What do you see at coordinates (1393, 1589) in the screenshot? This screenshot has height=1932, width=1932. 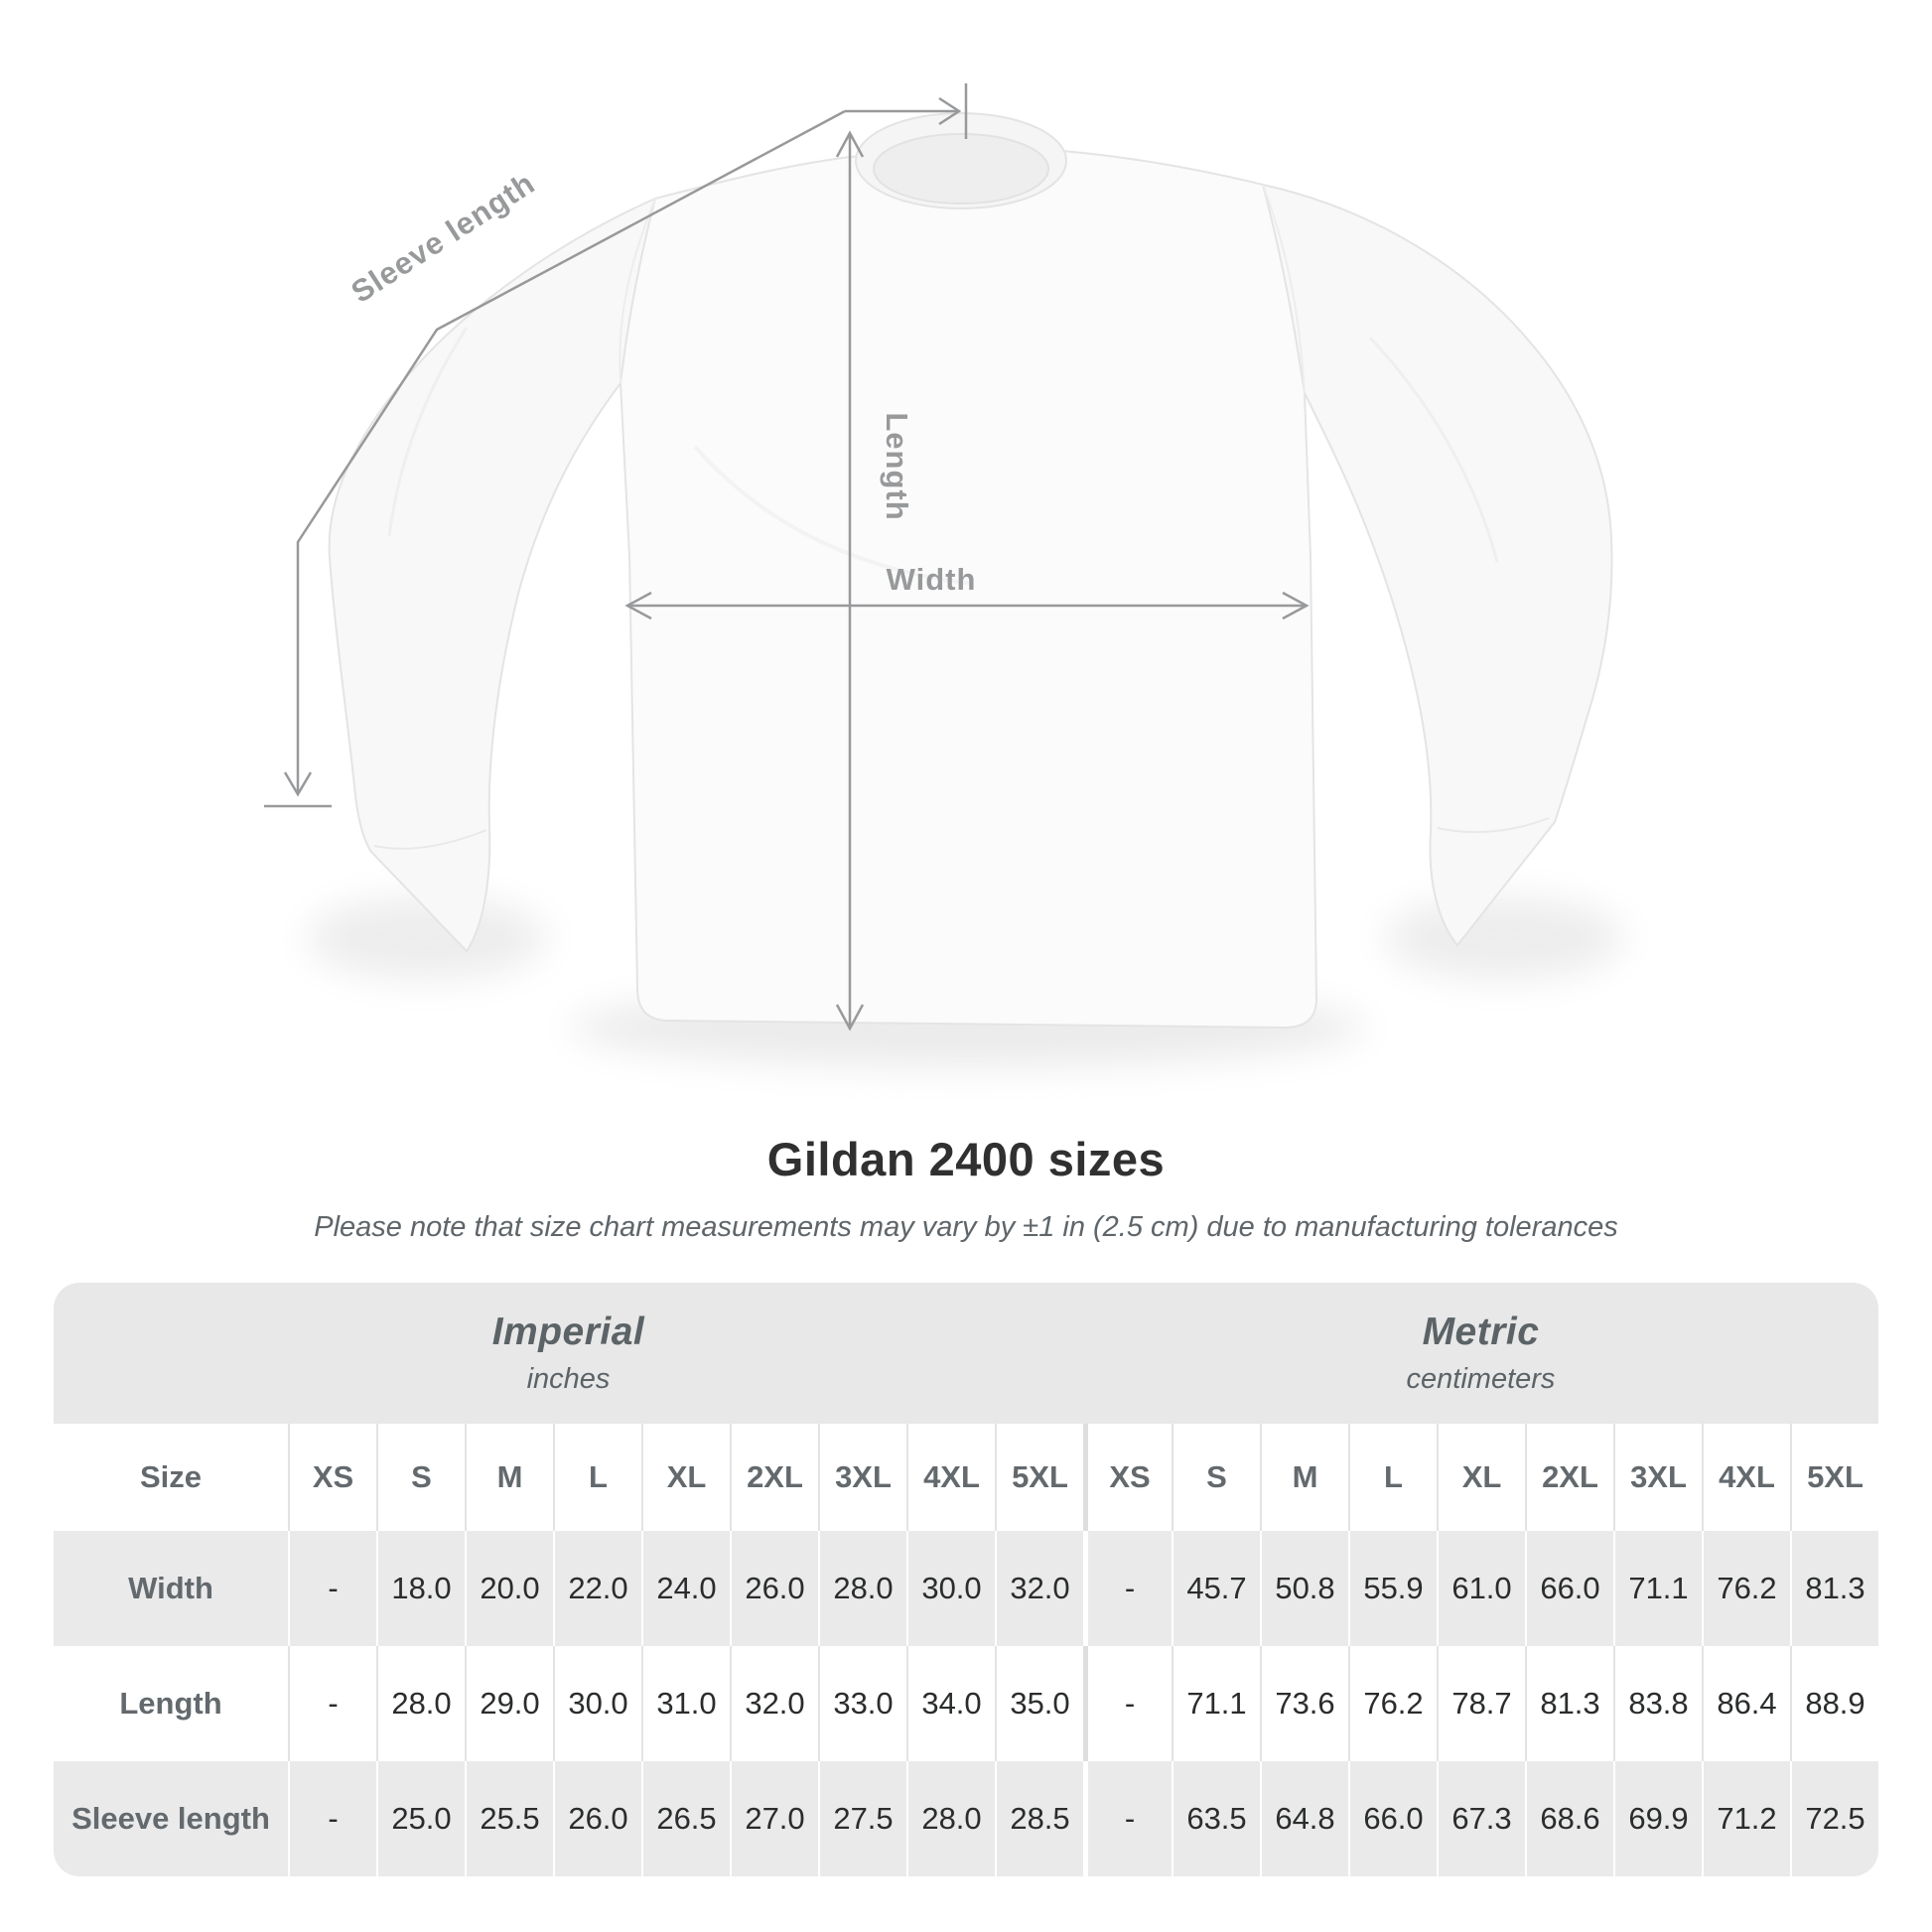 I see `cell: 55.9` at bounding box center [1393, 1589].